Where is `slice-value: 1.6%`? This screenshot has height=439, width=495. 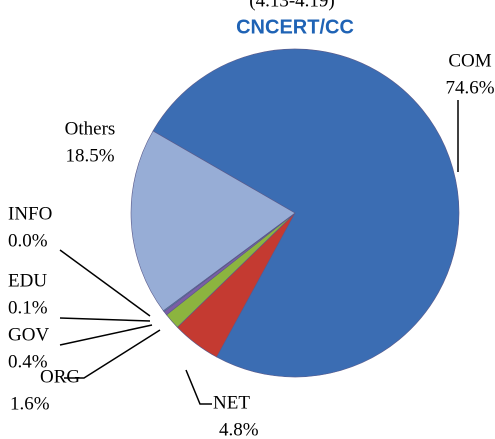
slice-value: 1.6% is located at coordinates (30, 403).